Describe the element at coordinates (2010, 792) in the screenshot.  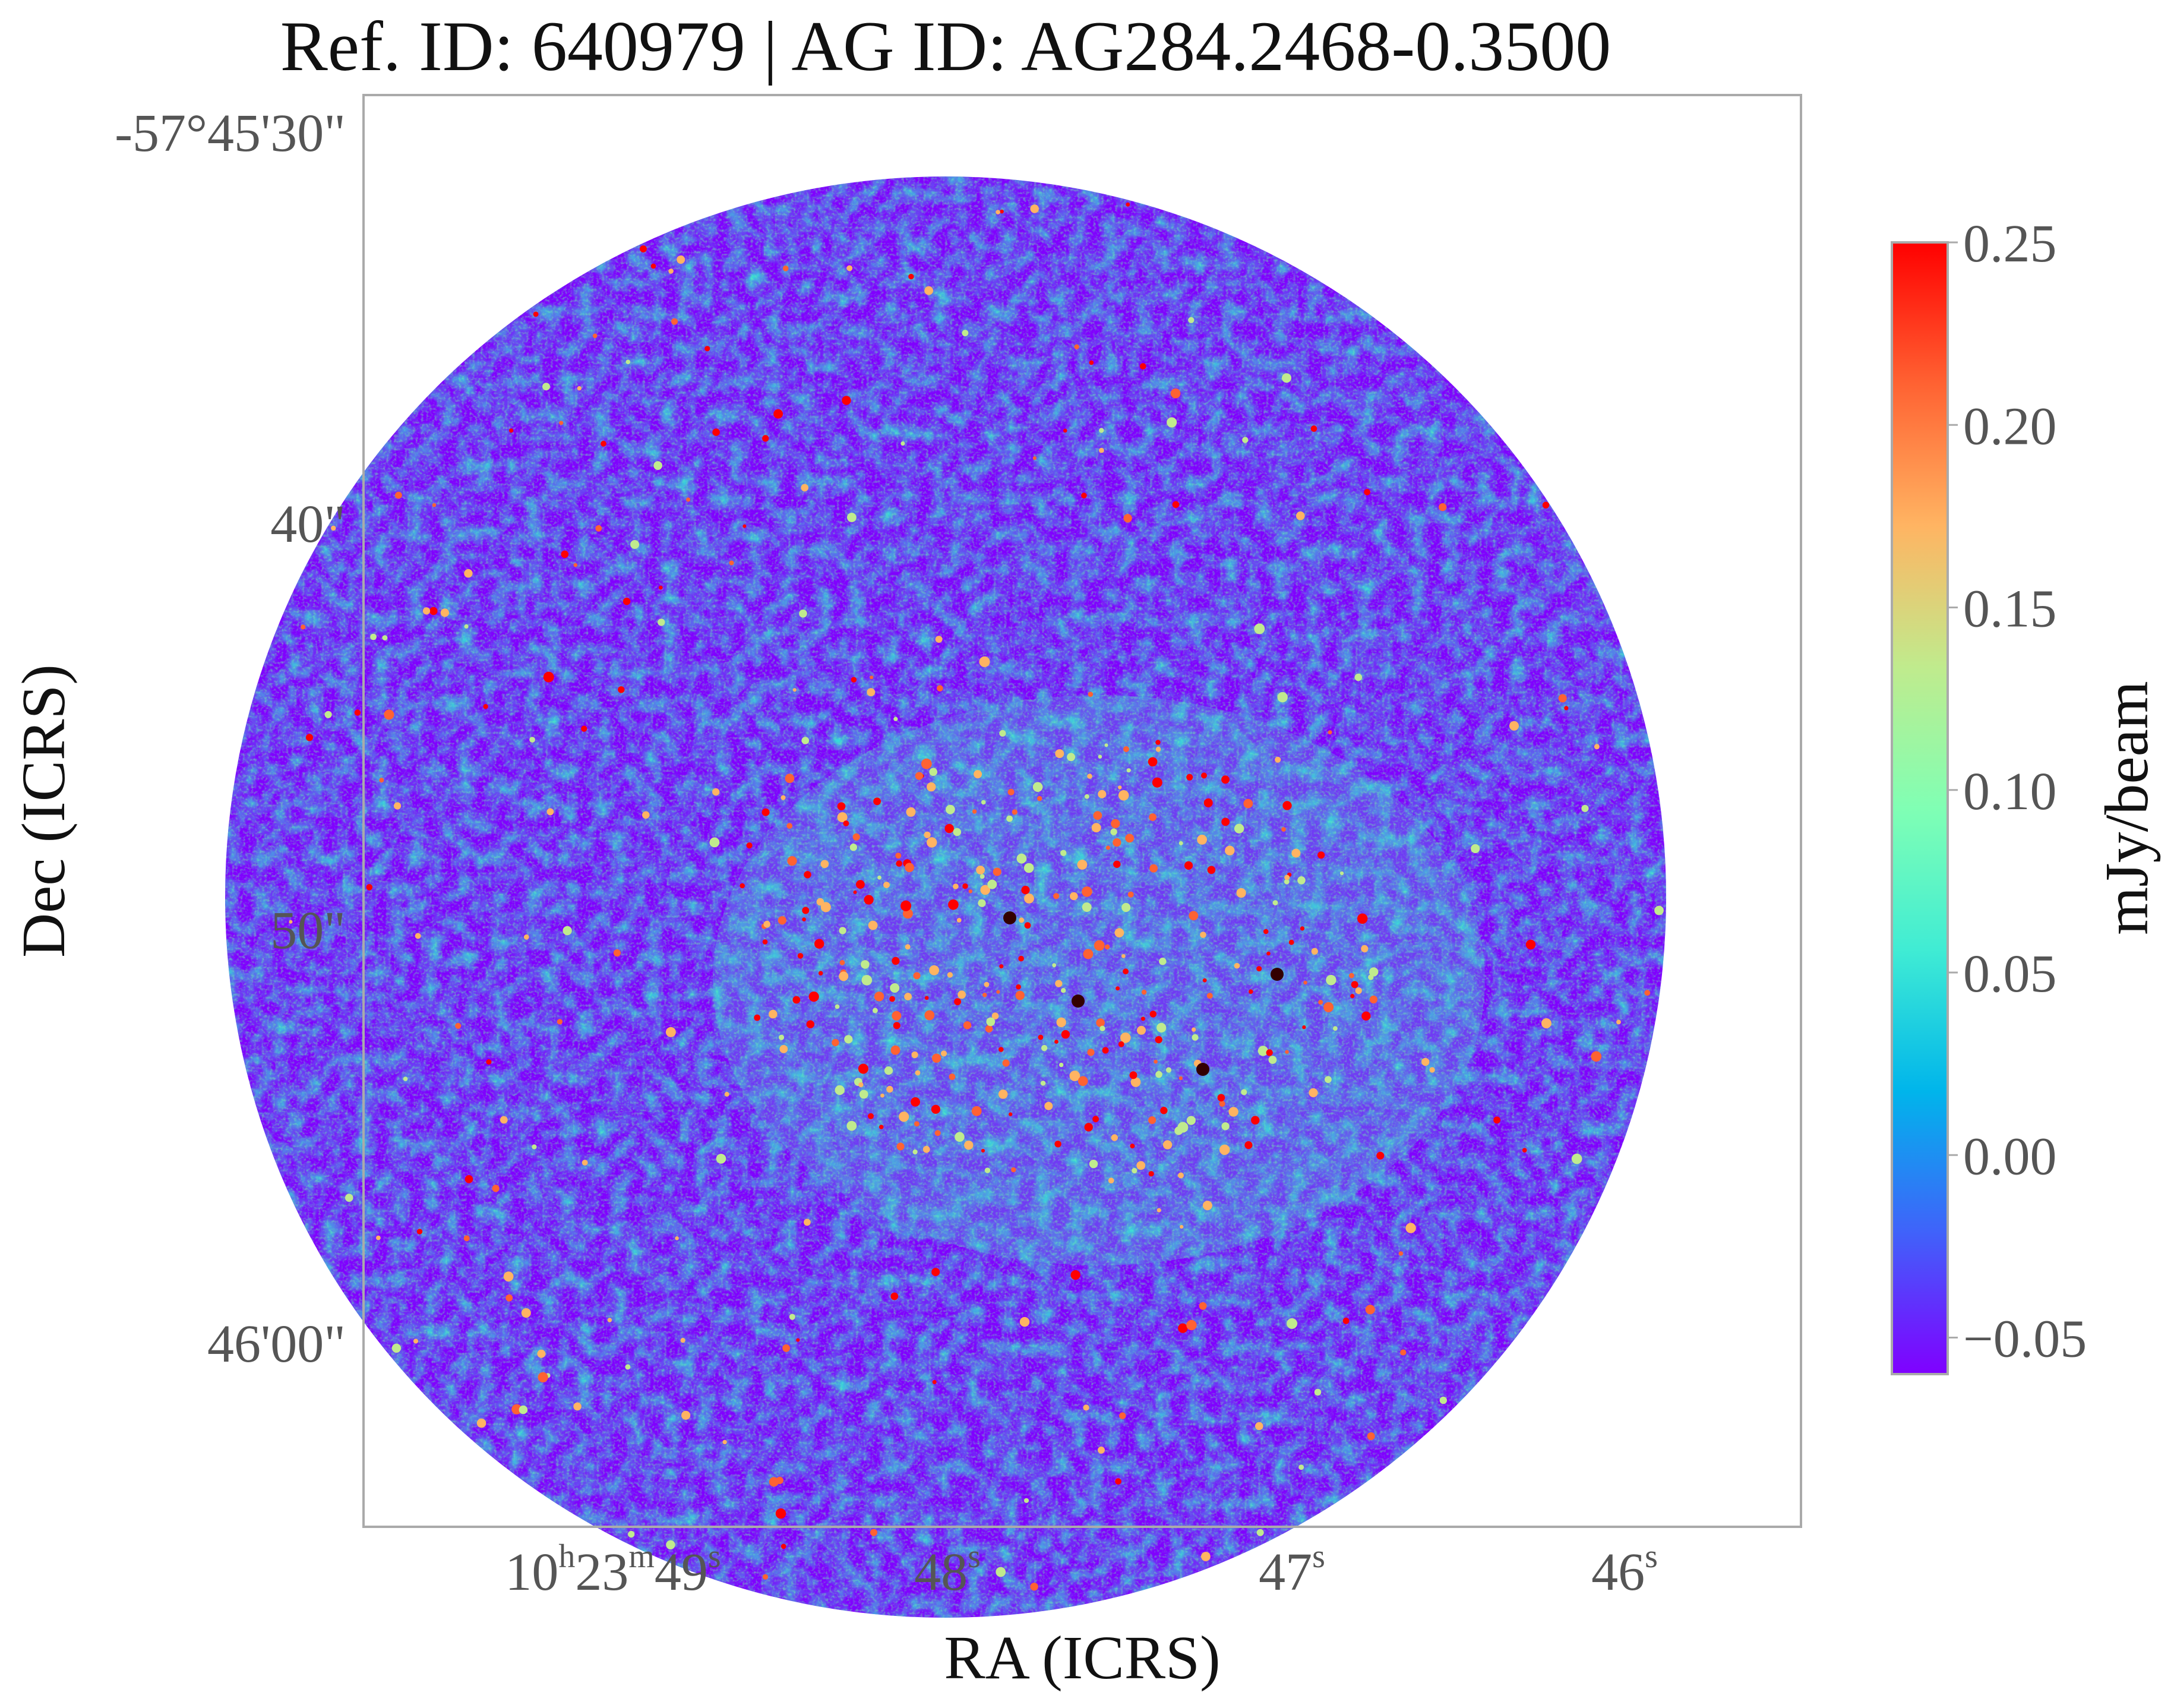
I see `colorbar-tick-label: 0.10` at that location.